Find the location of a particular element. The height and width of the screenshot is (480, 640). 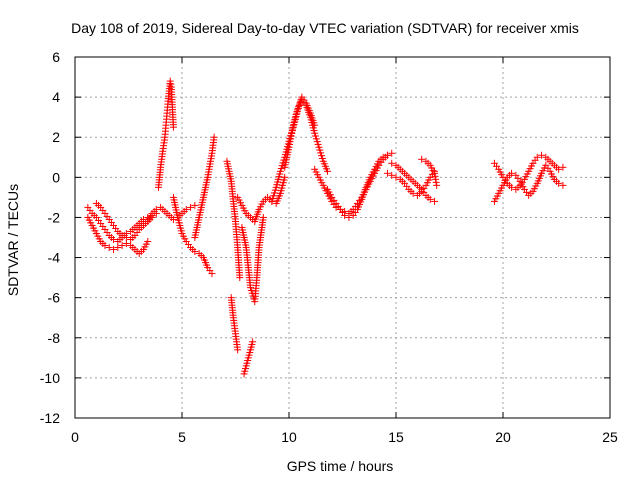

x-tick-label: 5 is located at coordinates (182, 437).